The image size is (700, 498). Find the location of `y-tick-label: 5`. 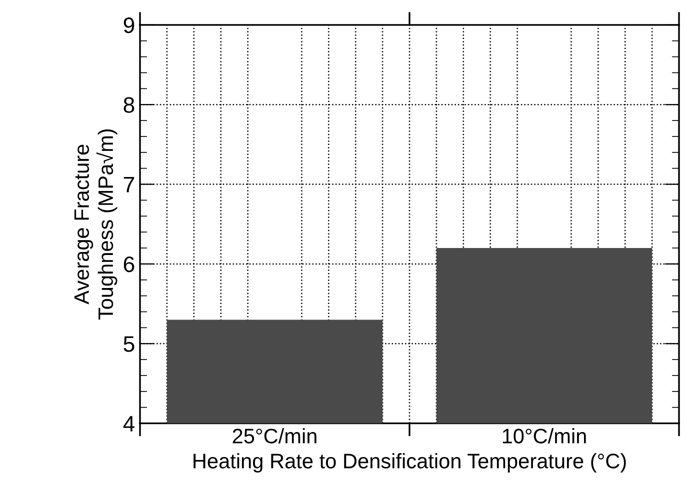

y-tick-label: 5 is located at coordinates (129, 344).